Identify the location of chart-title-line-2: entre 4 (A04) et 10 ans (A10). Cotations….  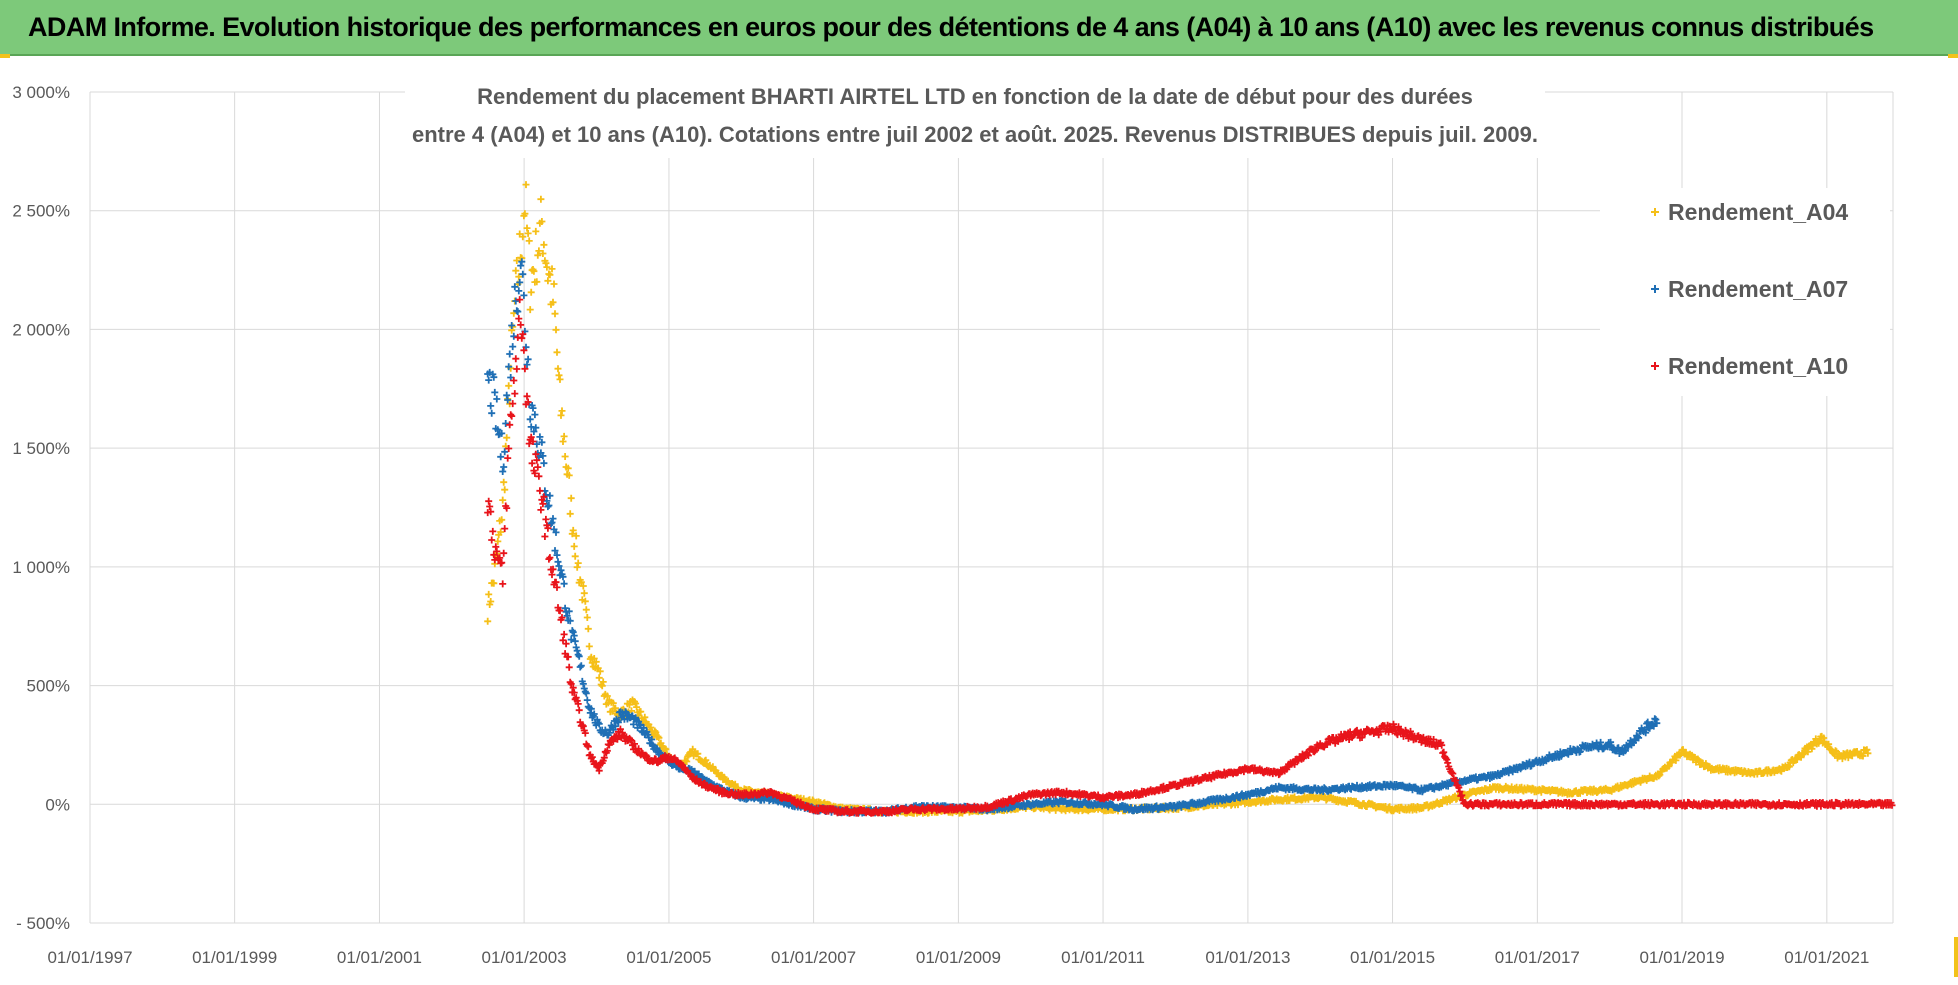
(975, 134).